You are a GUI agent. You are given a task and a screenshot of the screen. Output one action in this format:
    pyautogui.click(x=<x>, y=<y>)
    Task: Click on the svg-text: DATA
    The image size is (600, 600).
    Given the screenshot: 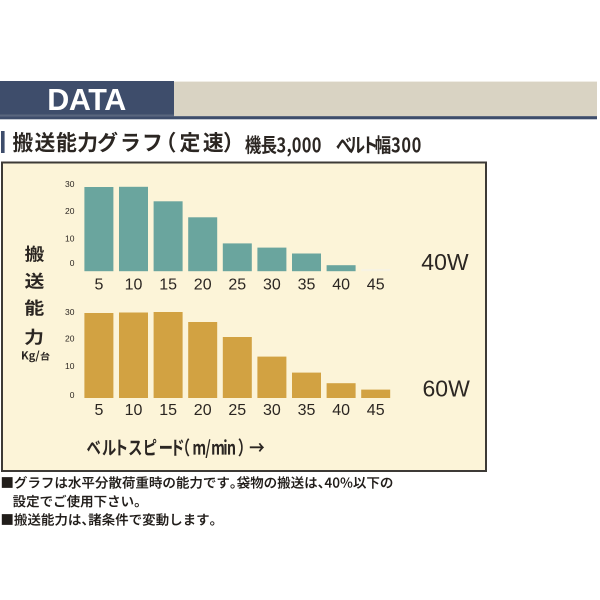 What is the action you would take?
    pyautogui.click(x=86, y=100)
    